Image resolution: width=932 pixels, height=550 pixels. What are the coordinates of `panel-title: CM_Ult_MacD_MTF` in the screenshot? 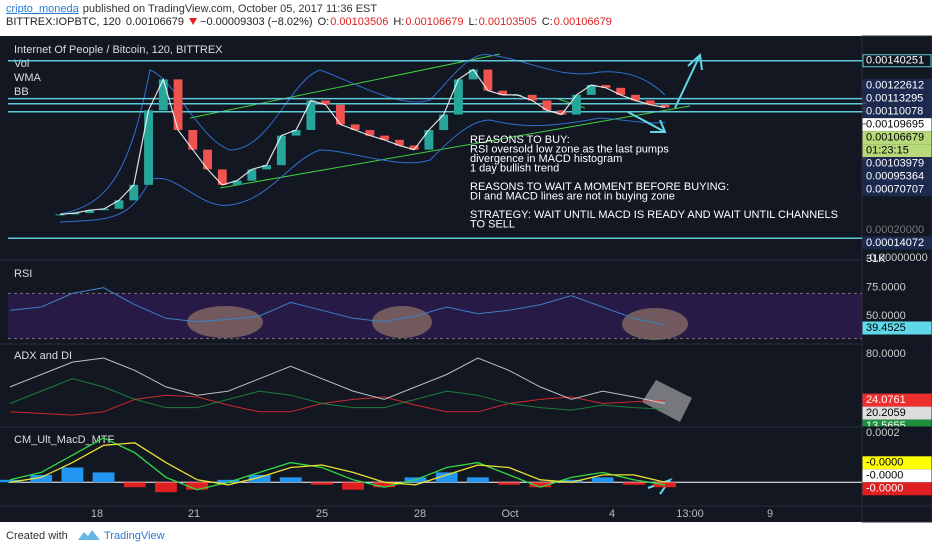 It's located at (64, 440).